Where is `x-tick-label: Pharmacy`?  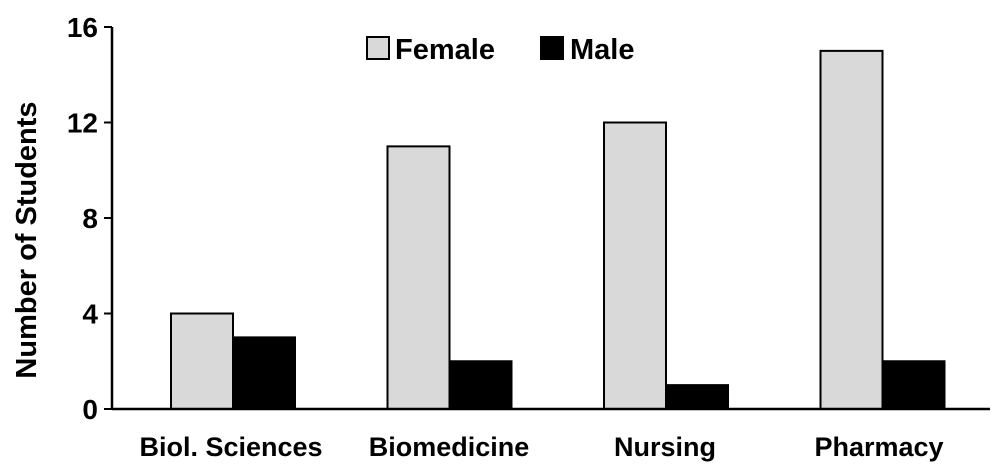 x-tick-label: Pharmacy is located at coordinates (878, 447).